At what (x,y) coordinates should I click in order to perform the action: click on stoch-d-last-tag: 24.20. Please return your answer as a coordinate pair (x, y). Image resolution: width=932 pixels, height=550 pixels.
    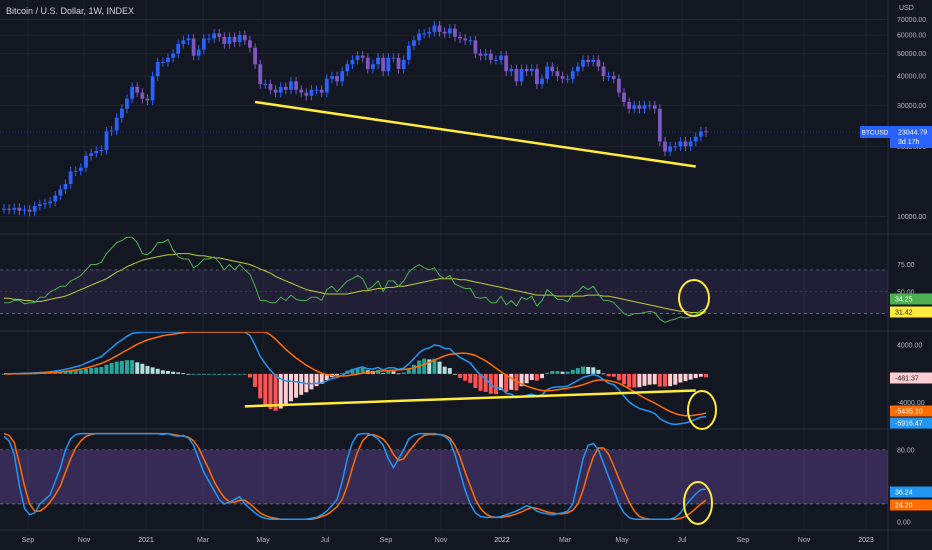
    Looking at the image, I should click on (904, 506).